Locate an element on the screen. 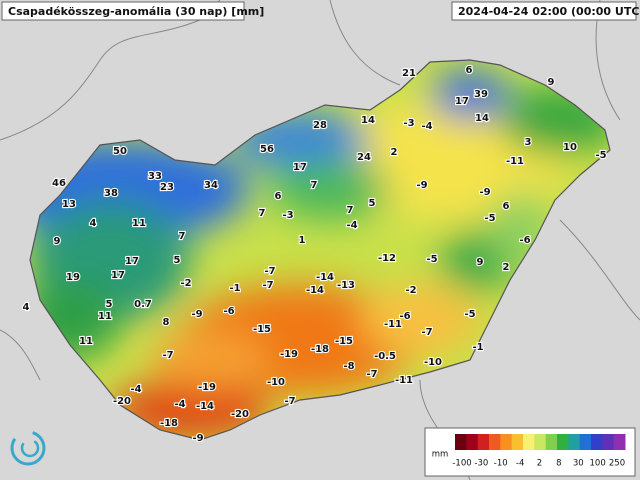  station-value: 4 is located at coordinates (93, 223).